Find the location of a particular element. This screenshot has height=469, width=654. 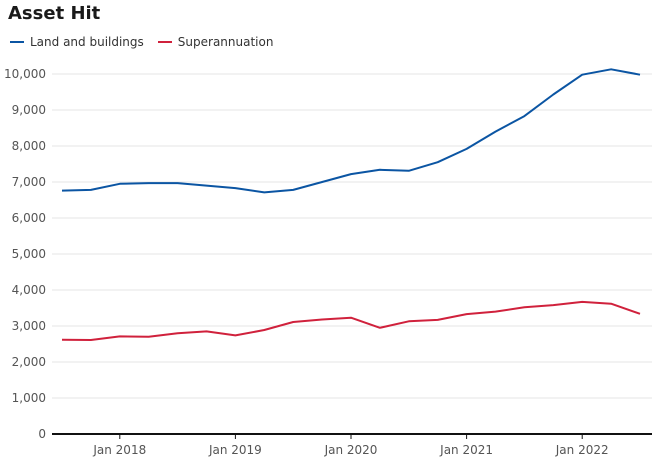

legend-item-superannuation: Superannuation is located at coordinates (215, 42).